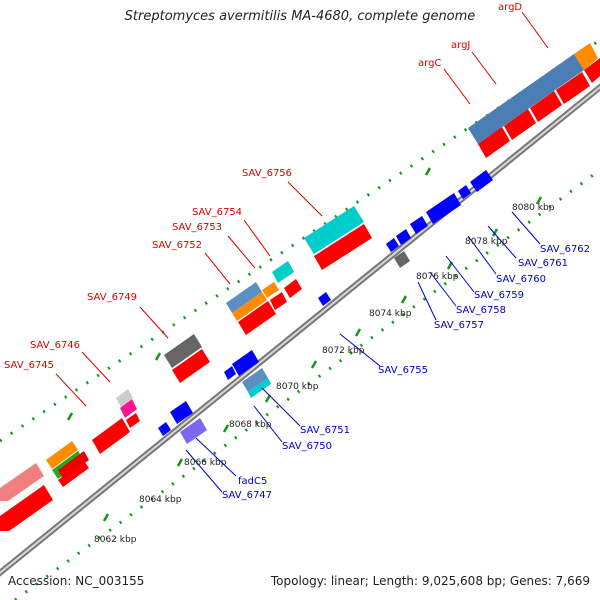 Image resolution: width=600 pixels, height=600 pixels. What do you see at coordinates (565, 249) in the screenshot?
I see `gene-label-sav6762: SAV_6762` at bounding box center [565, 249].